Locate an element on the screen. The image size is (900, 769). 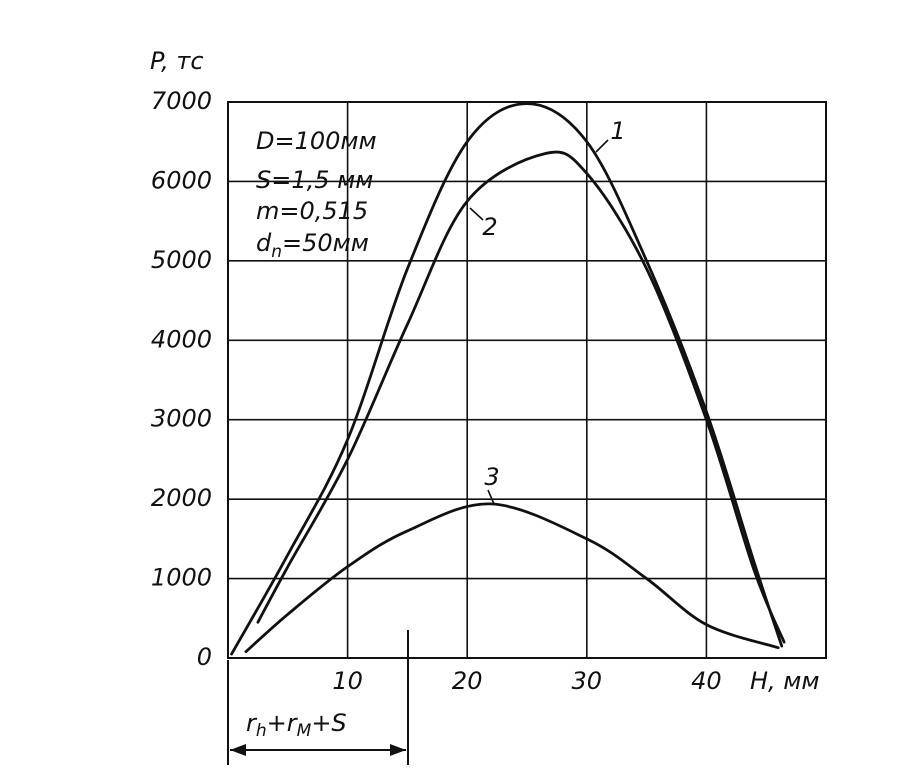
annotation: dn=50мм is located at coordinates (312, 245).